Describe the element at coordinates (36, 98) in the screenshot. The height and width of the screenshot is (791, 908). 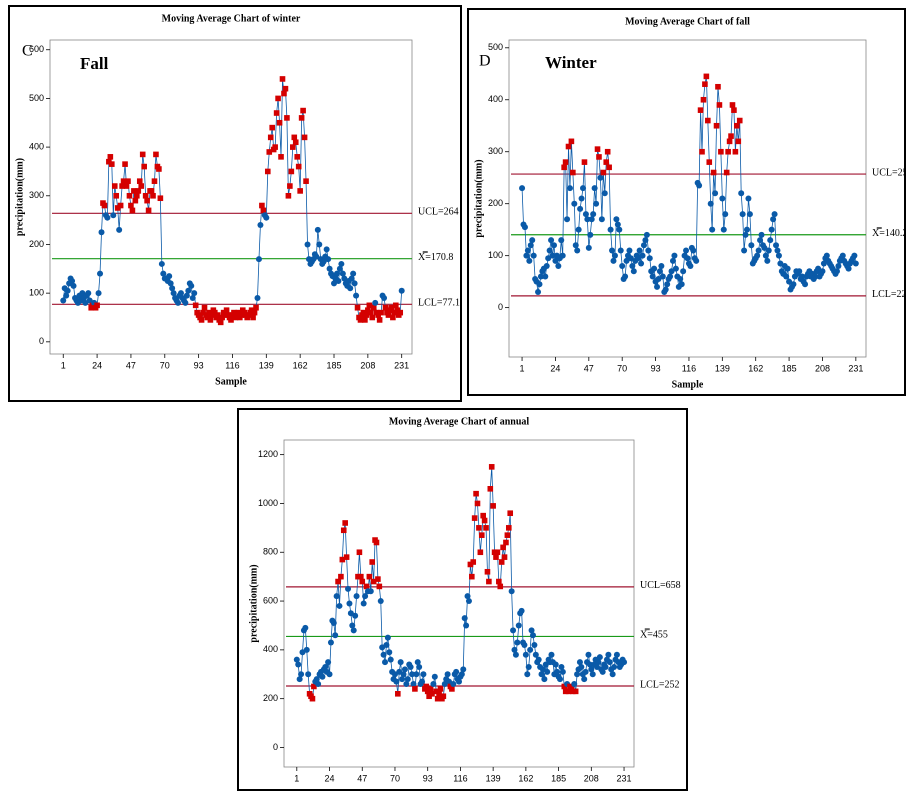
I see `y-tick-label: 500` at that location.